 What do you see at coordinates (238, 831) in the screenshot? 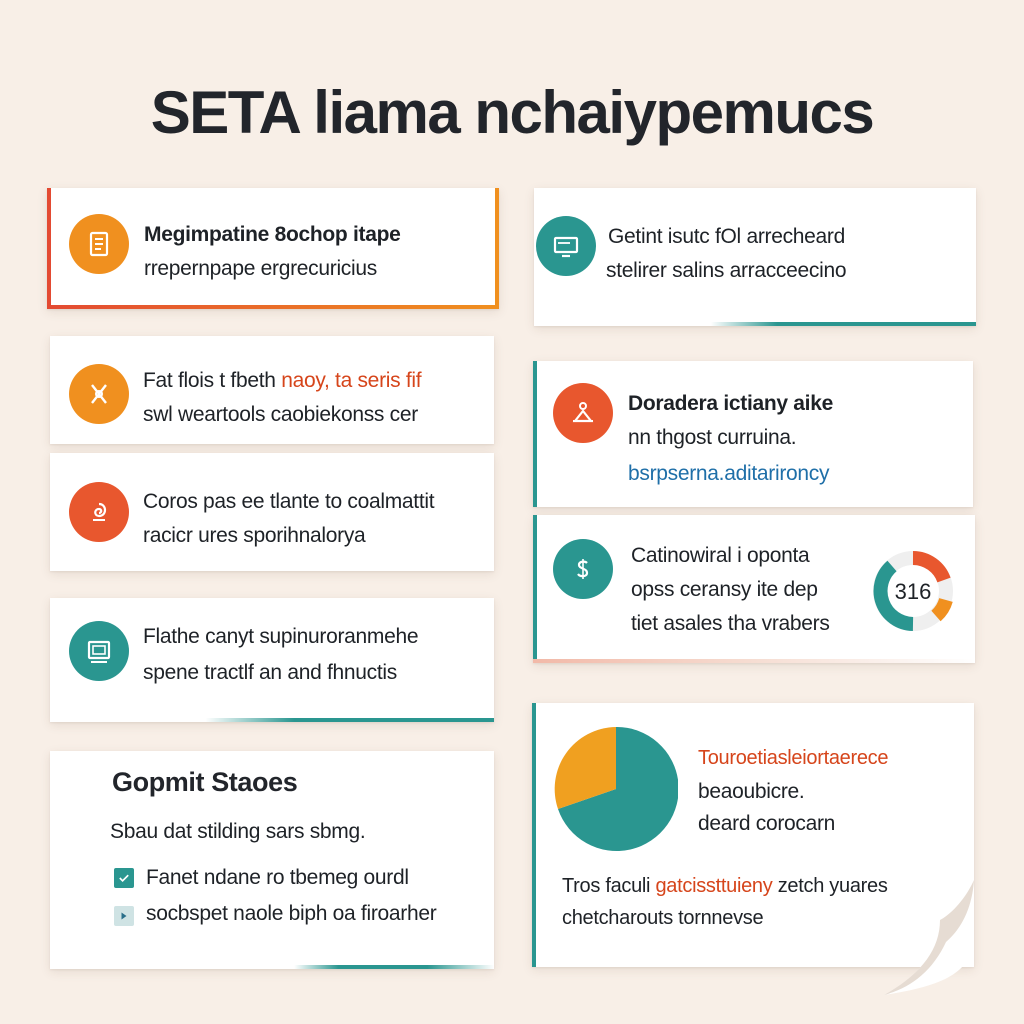
I see `card-8-subtitle: Sbau dat stilding sars sbmg.` at bounding box center [238, 831].